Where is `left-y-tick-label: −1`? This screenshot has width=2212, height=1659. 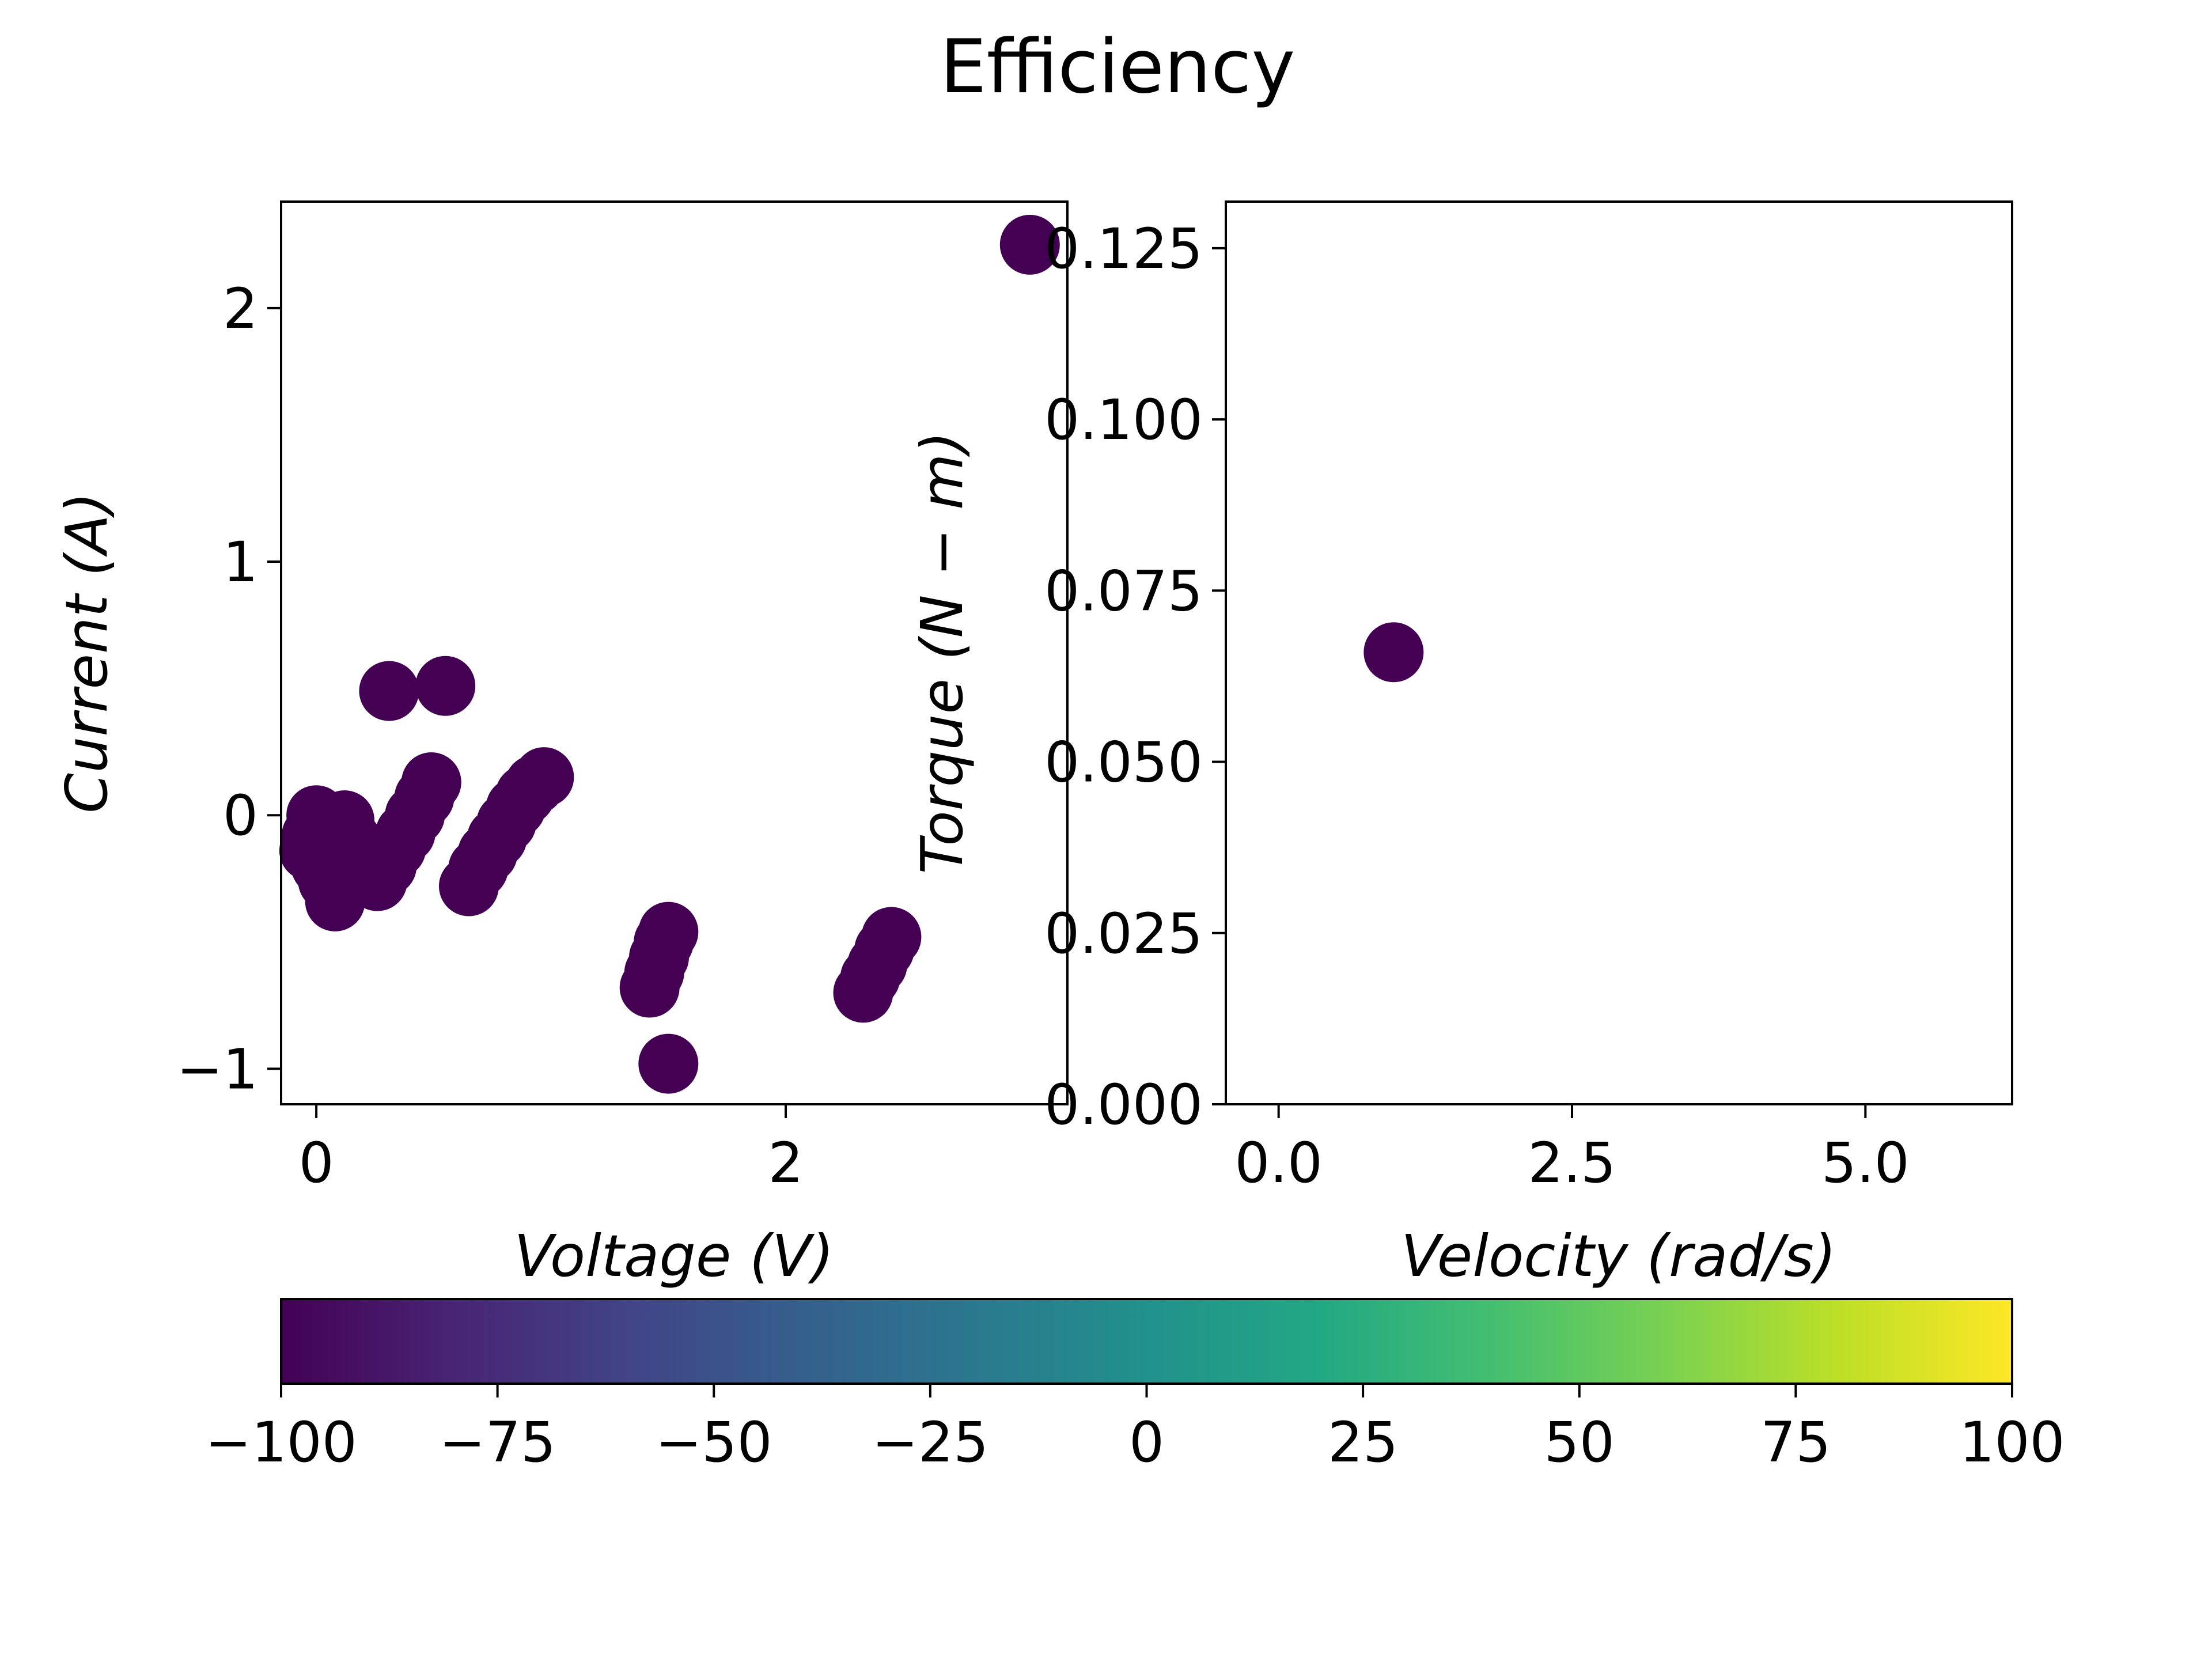 left-y-tick-label: −1 is located at coordinates (217, 1069).